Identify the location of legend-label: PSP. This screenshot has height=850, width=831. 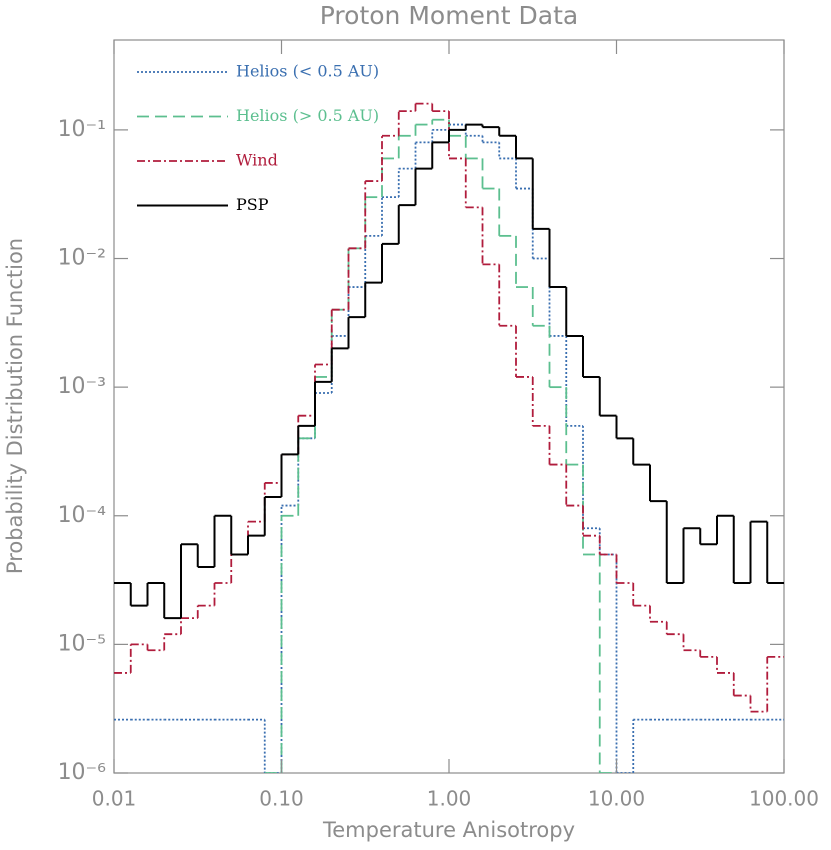
(252, 204).